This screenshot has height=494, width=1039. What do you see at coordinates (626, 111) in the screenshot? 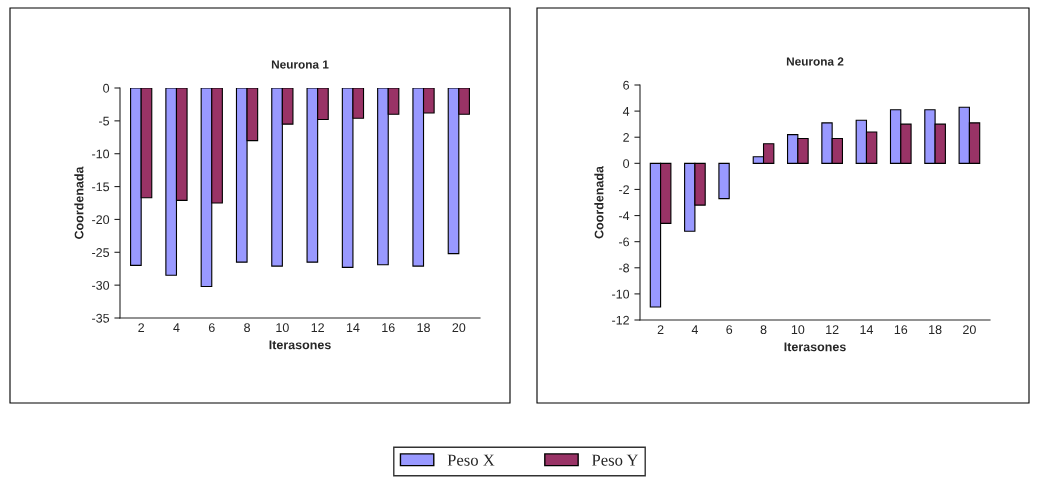
I see `y-tick-label: 4` at bounding box center [626, 111].